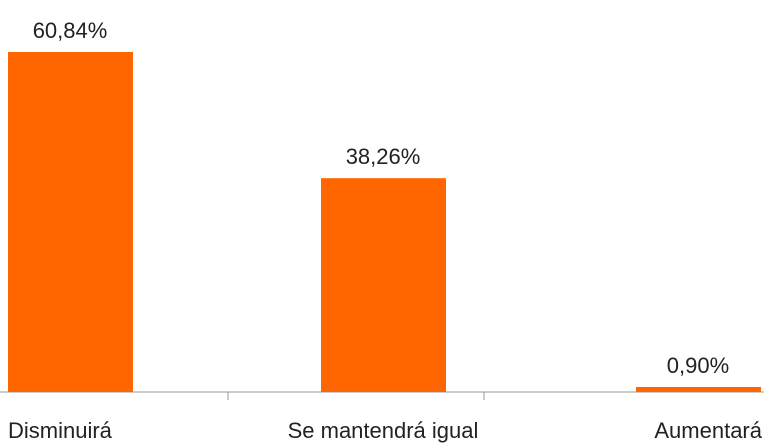 This screenshot has width=764, height=445. What do you see at coordinates (60, 430) in the screenshot?
I see `x-tick-label: Disminuirá` at bounding box center [60, 430].